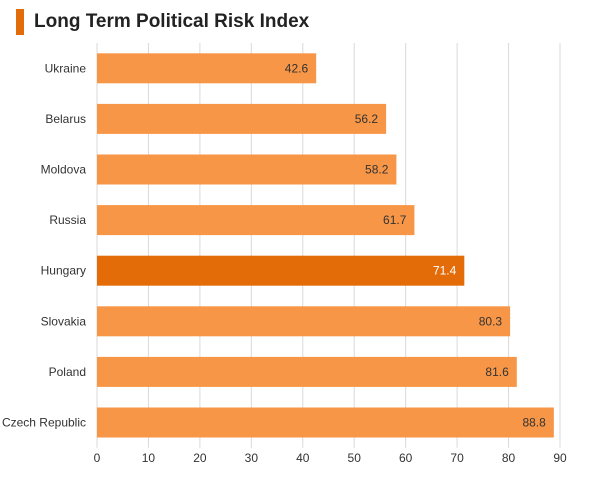 The height and width of the screenshot is (481, 611). What do you see at coordinates (330, 458) in the screenshot?
I see `x-axis-tick-labels: 0 10 20 30 40 50 60 70 80 90` at bounding box center [330, 458].